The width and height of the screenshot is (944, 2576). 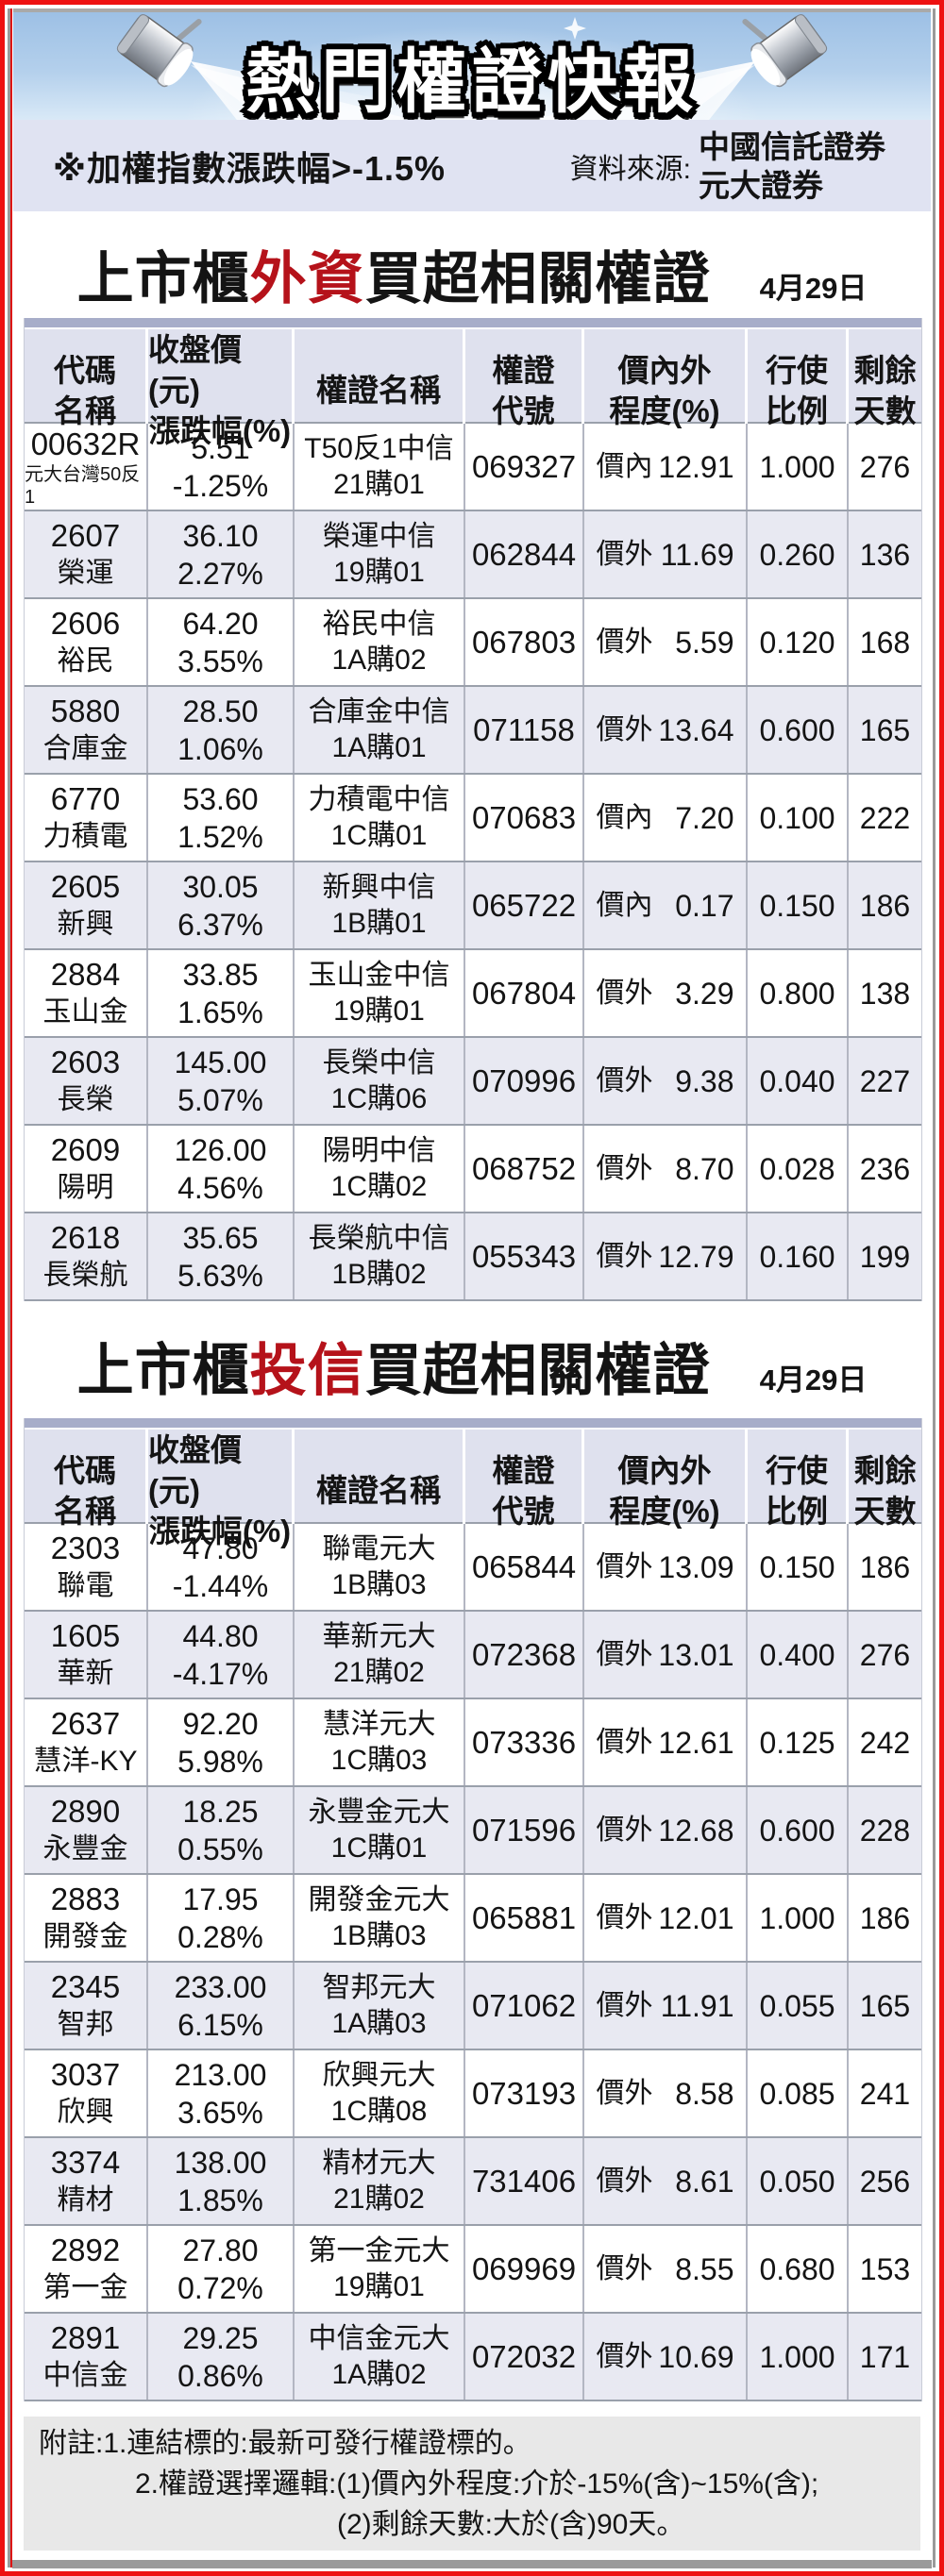 I want to click on stock-code: 1605, so click(x=85, y=1635).